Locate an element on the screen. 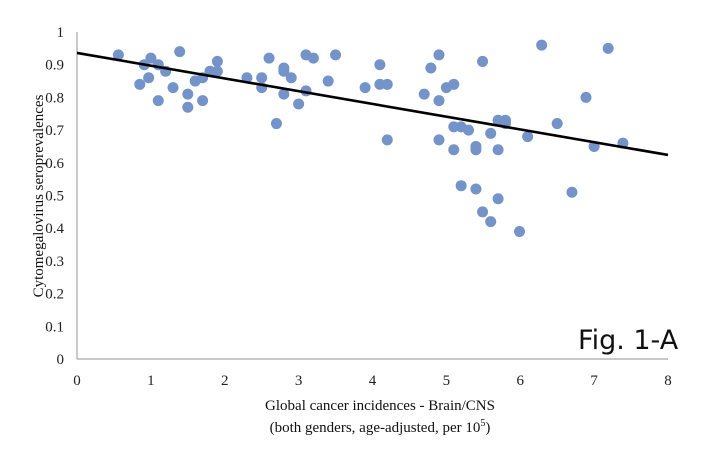  y-tick-label: 0.5 is located at coordinates (54, 197).